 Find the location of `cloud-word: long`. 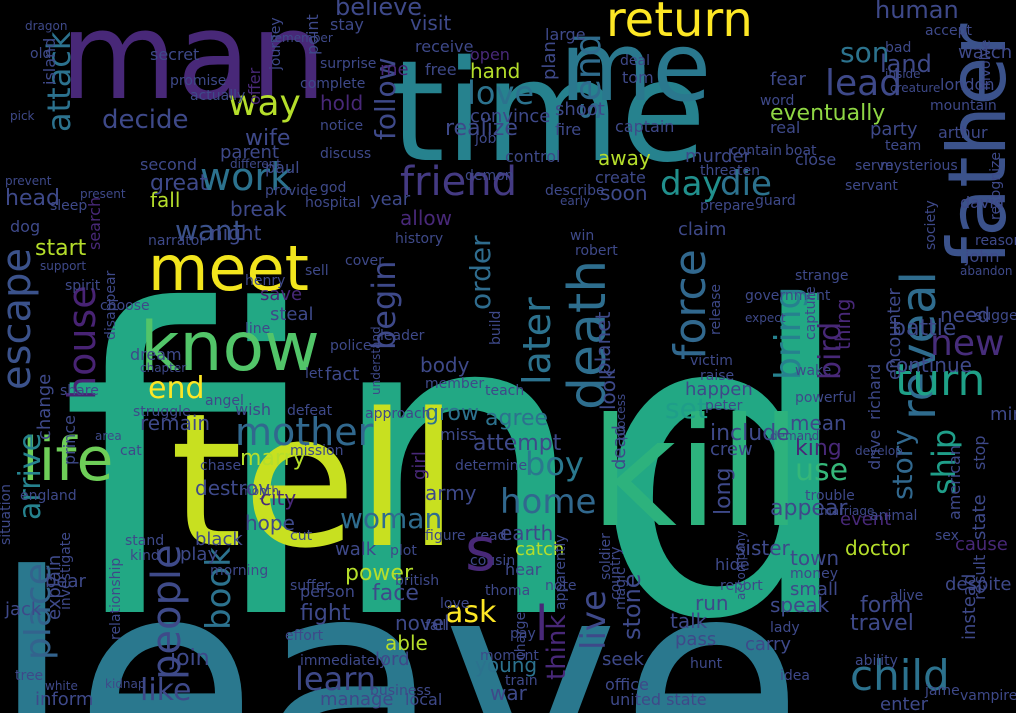

cloud-word: long is located at coordinates (723, 491).